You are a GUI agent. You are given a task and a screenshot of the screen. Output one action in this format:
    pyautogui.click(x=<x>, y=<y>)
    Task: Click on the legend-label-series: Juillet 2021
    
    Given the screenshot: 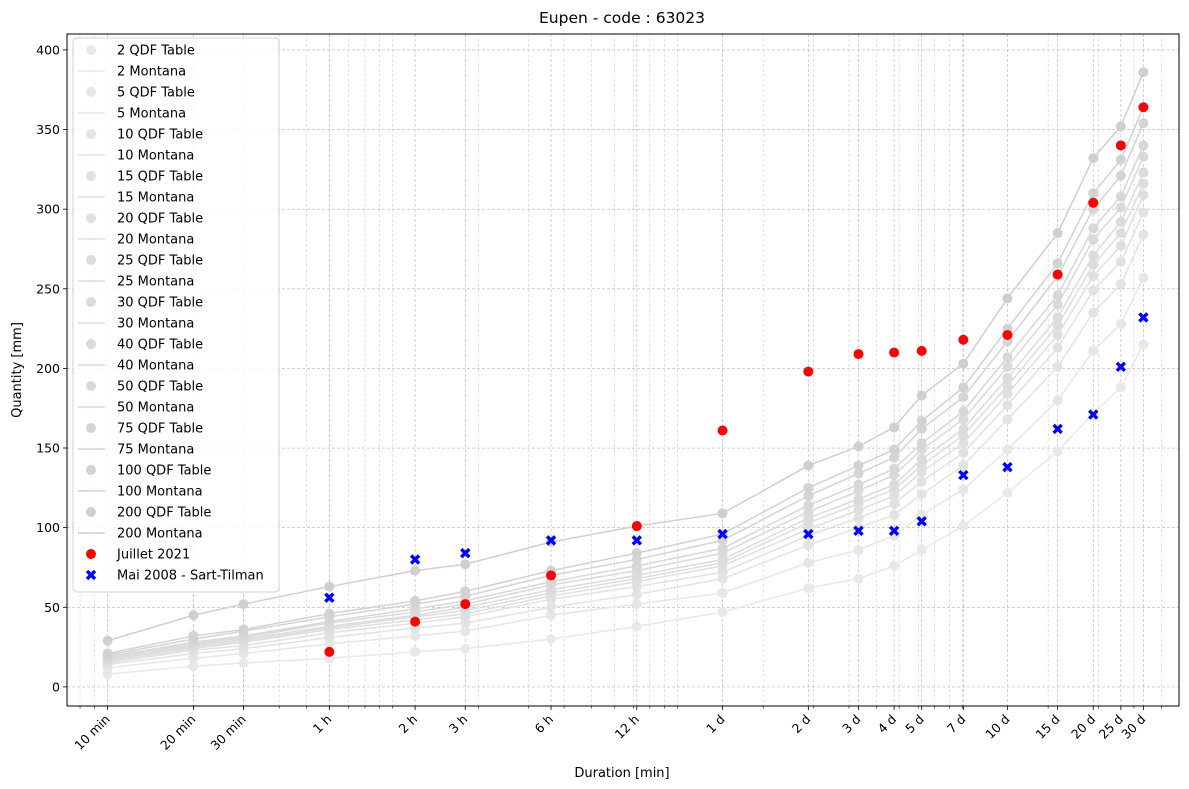 What is the action you would take?
    pyautogui.click(x=153, y=555)
    